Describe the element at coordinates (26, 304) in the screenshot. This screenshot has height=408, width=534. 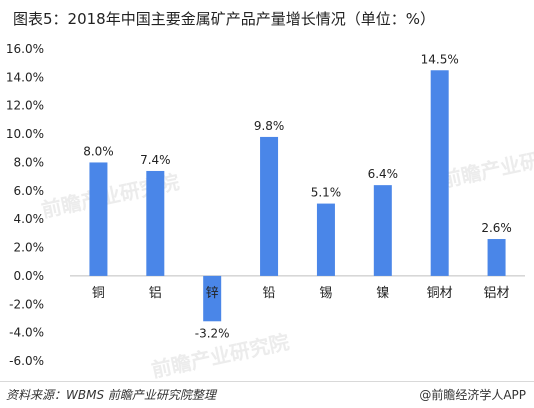
I see `y-tick-label: -2.0%` at that location.